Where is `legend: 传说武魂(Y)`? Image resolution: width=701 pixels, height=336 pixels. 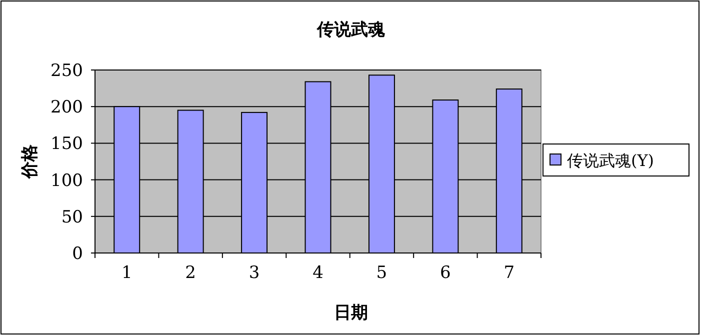 legend: 传说武魂(Y) is located at coordinates (616, 160).